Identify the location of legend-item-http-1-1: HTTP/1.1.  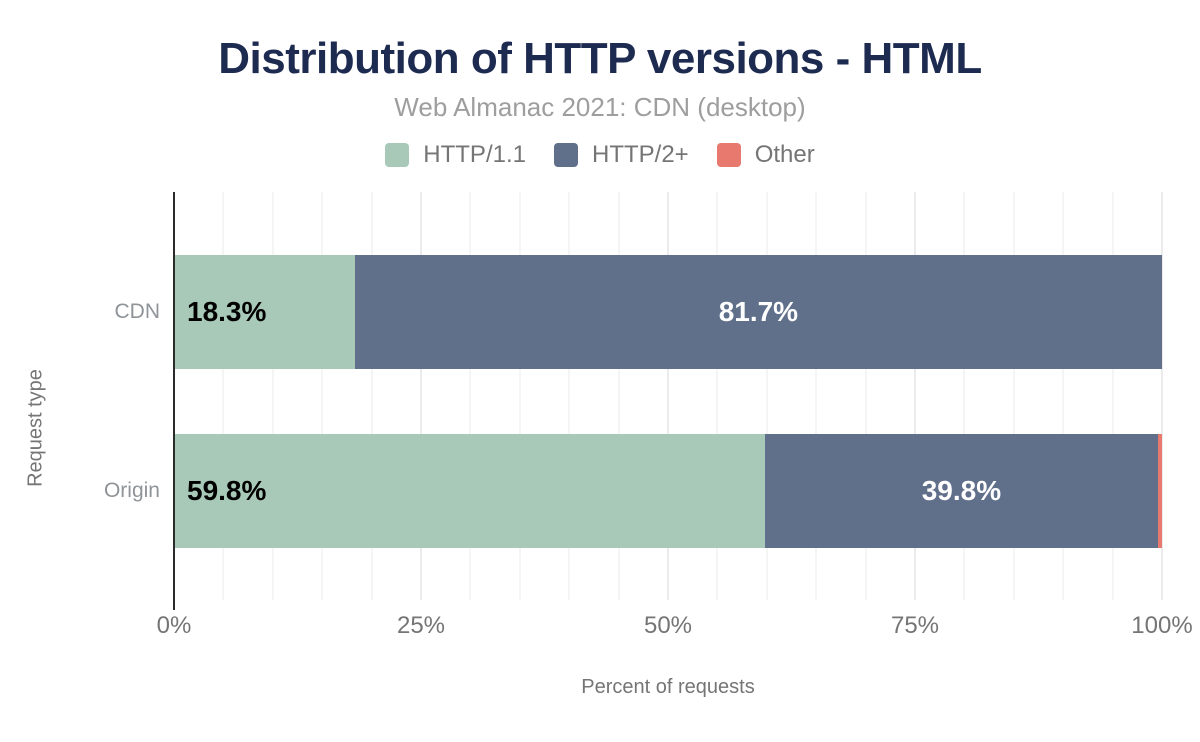
(455, 155).